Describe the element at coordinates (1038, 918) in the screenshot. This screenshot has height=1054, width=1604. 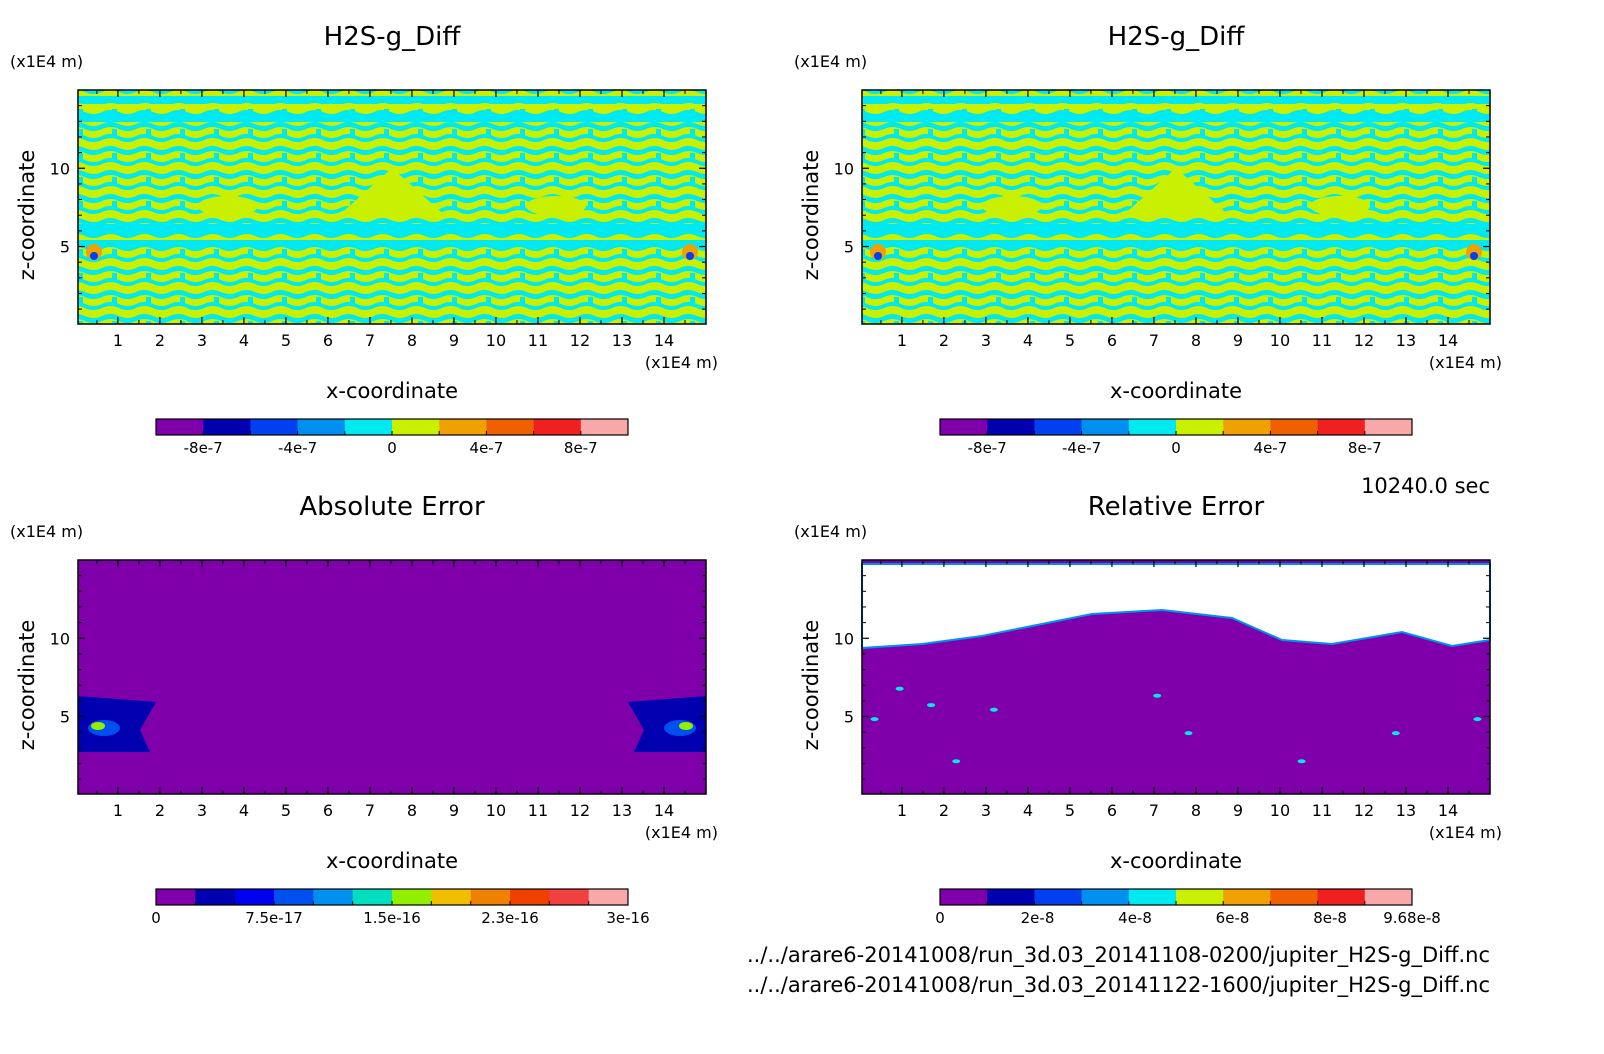
I see `colorbar-tick-label: 2e-8` at that location.